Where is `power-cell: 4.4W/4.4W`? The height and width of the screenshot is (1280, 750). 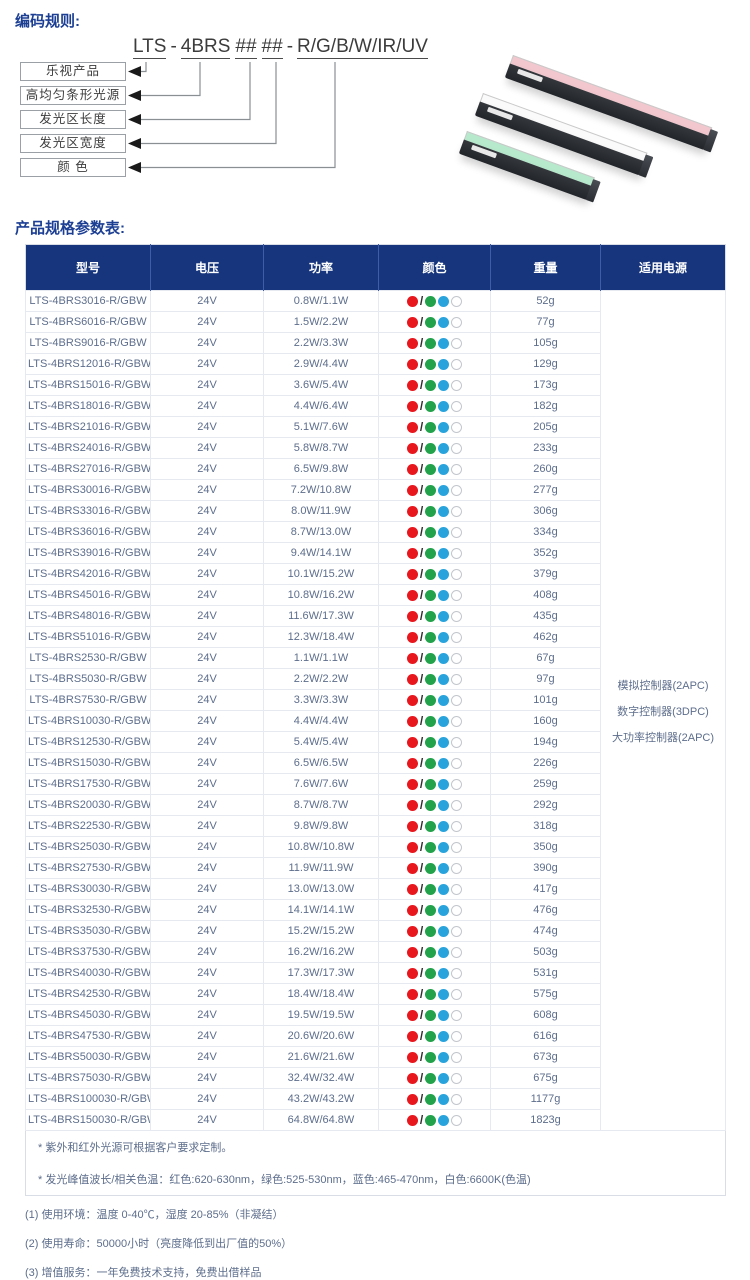 power-cell: 4.4W/4.4W is located at coordinates (321, 721).